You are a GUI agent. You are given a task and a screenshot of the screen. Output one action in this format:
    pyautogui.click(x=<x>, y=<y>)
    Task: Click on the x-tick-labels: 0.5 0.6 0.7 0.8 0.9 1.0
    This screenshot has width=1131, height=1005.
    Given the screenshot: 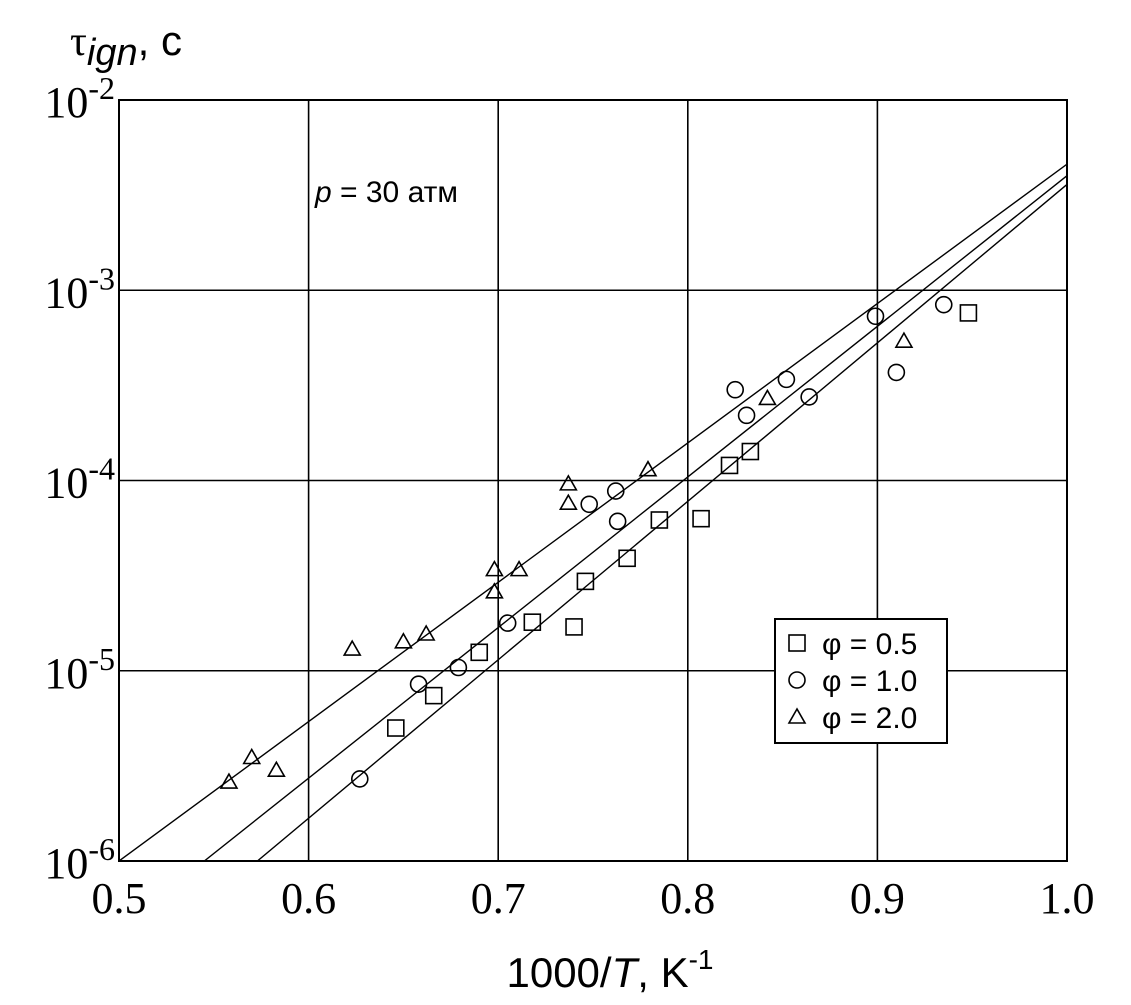 What is the action you would take?
    pyautogui.click(x=593, y=898)
    